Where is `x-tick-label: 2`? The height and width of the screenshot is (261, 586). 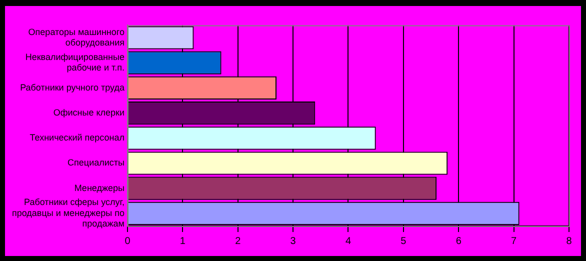
x-tick-label: 2 is located at coordinates (238, 241).